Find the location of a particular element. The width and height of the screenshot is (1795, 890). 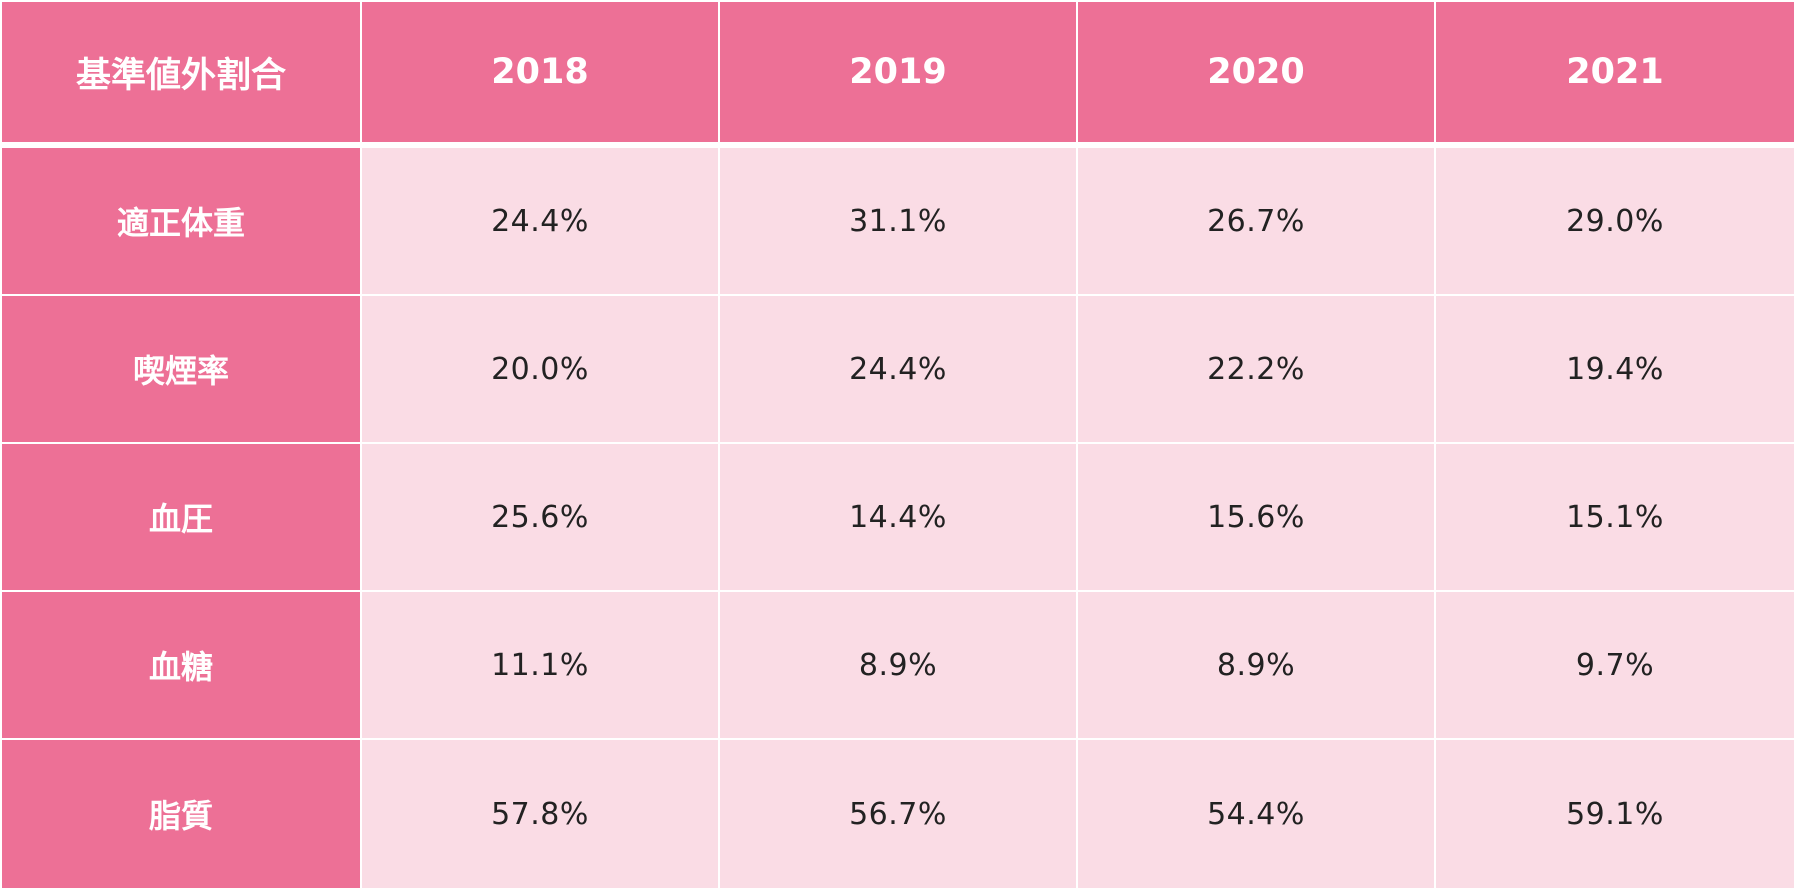

table-cell: 19.4% is located at coordinates (1615, 370).